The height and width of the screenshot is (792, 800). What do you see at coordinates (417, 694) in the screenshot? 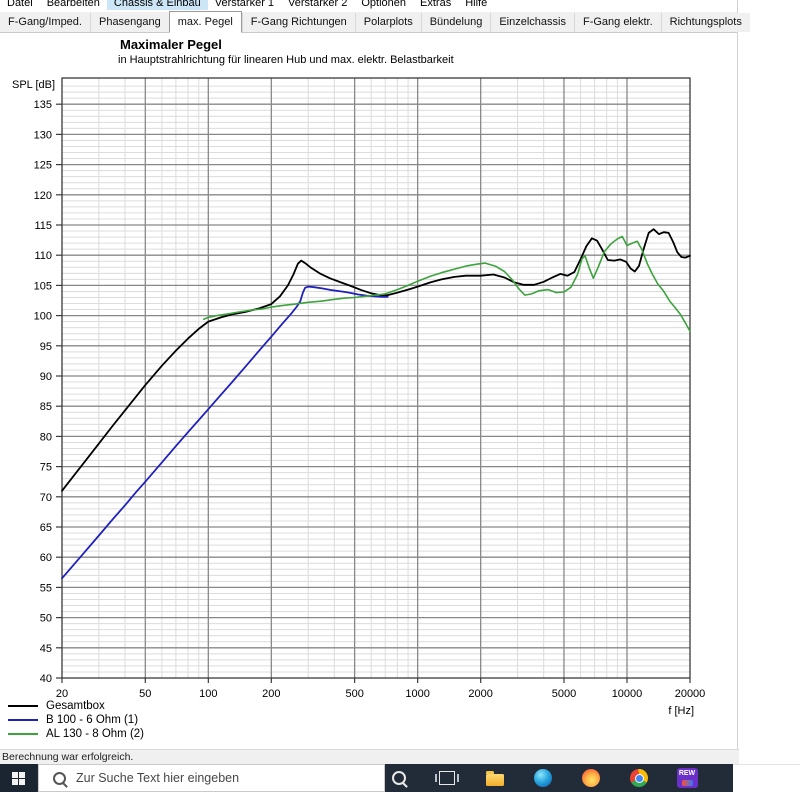
I see `svg-text: 1000` at bounding box center [417, 694].